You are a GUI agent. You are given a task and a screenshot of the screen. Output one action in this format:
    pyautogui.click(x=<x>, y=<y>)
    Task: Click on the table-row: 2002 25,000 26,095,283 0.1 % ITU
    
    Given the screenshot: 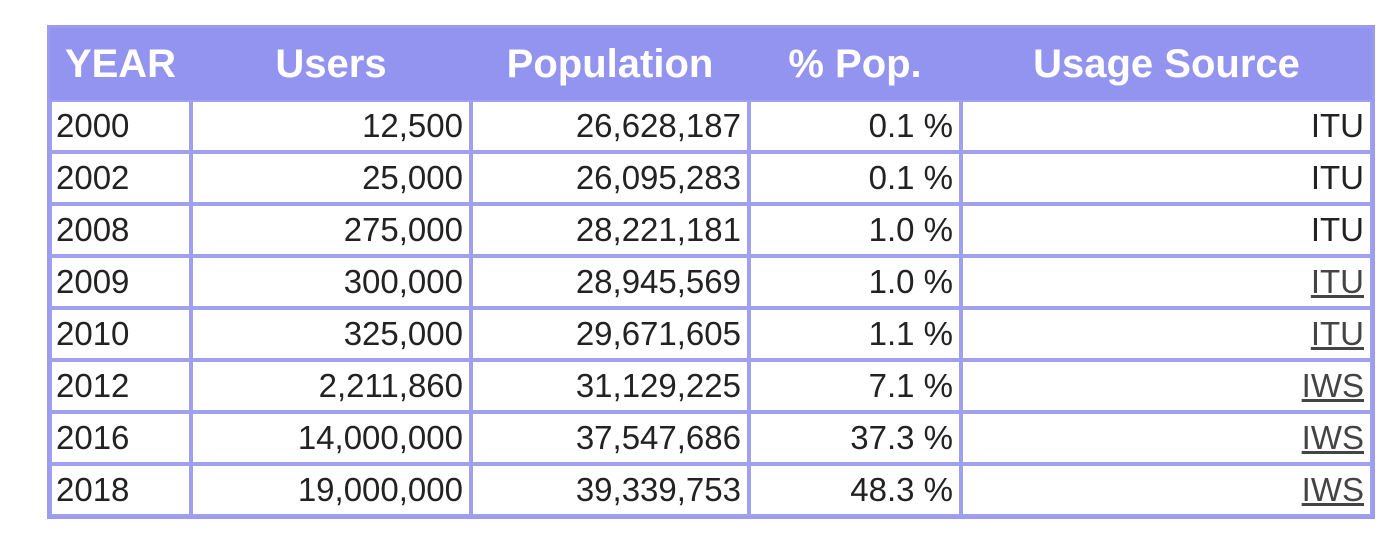 What is the action you would take?
    pyautogui.click(x=711, y=178)
    